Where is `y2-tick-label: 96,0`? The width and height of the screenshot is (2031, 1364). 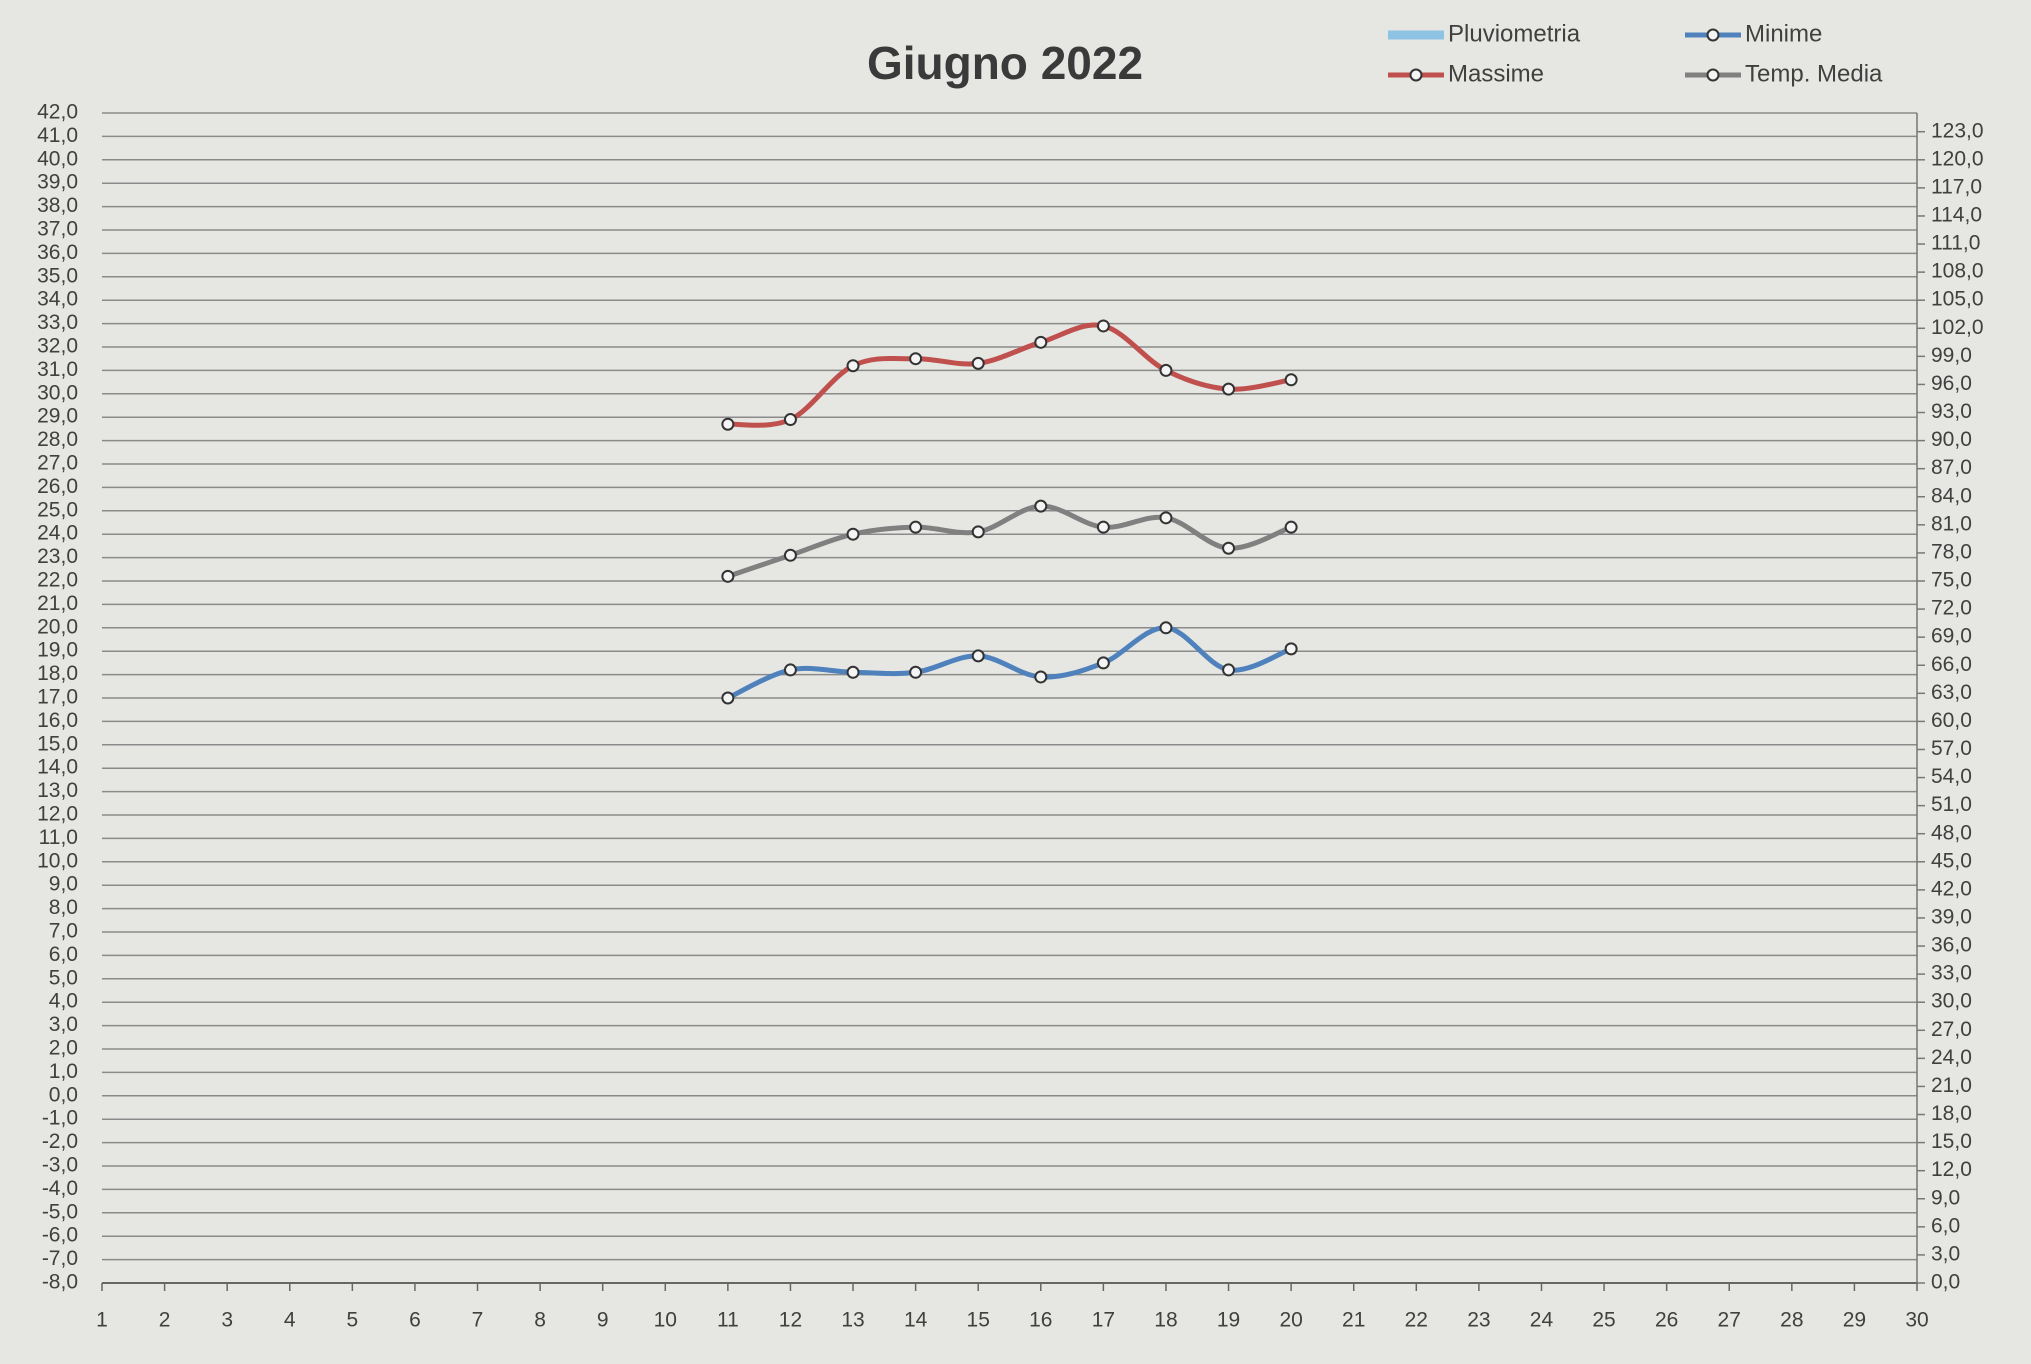 y2-tick-label: 96,0 is located at coordinates (1951, 383).